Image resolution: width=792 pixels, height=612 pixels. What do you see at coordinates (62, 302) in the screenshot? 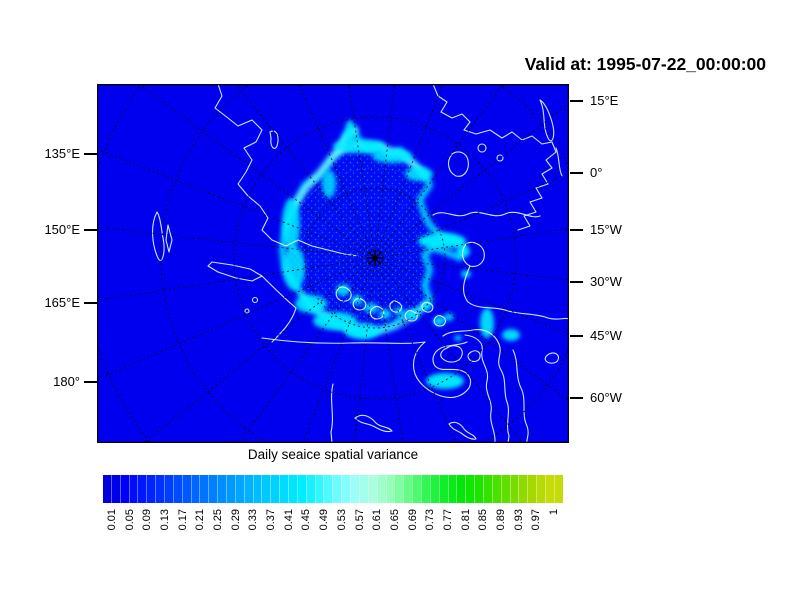
I see `left-axis-label-165E: 165°E` at bounding box center [62, 302].